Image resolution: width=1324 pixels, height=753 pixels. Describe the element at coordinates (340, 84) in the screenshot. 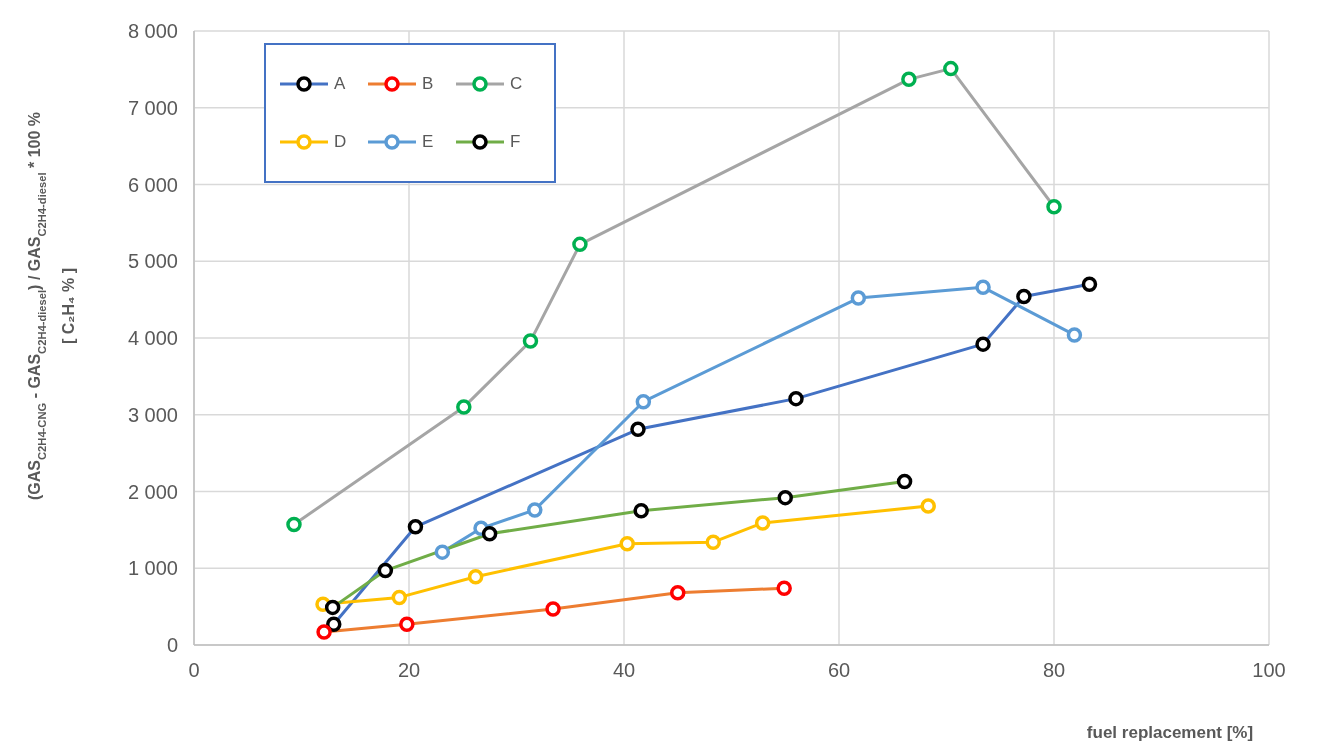

I see `legend-label: A` at that location.